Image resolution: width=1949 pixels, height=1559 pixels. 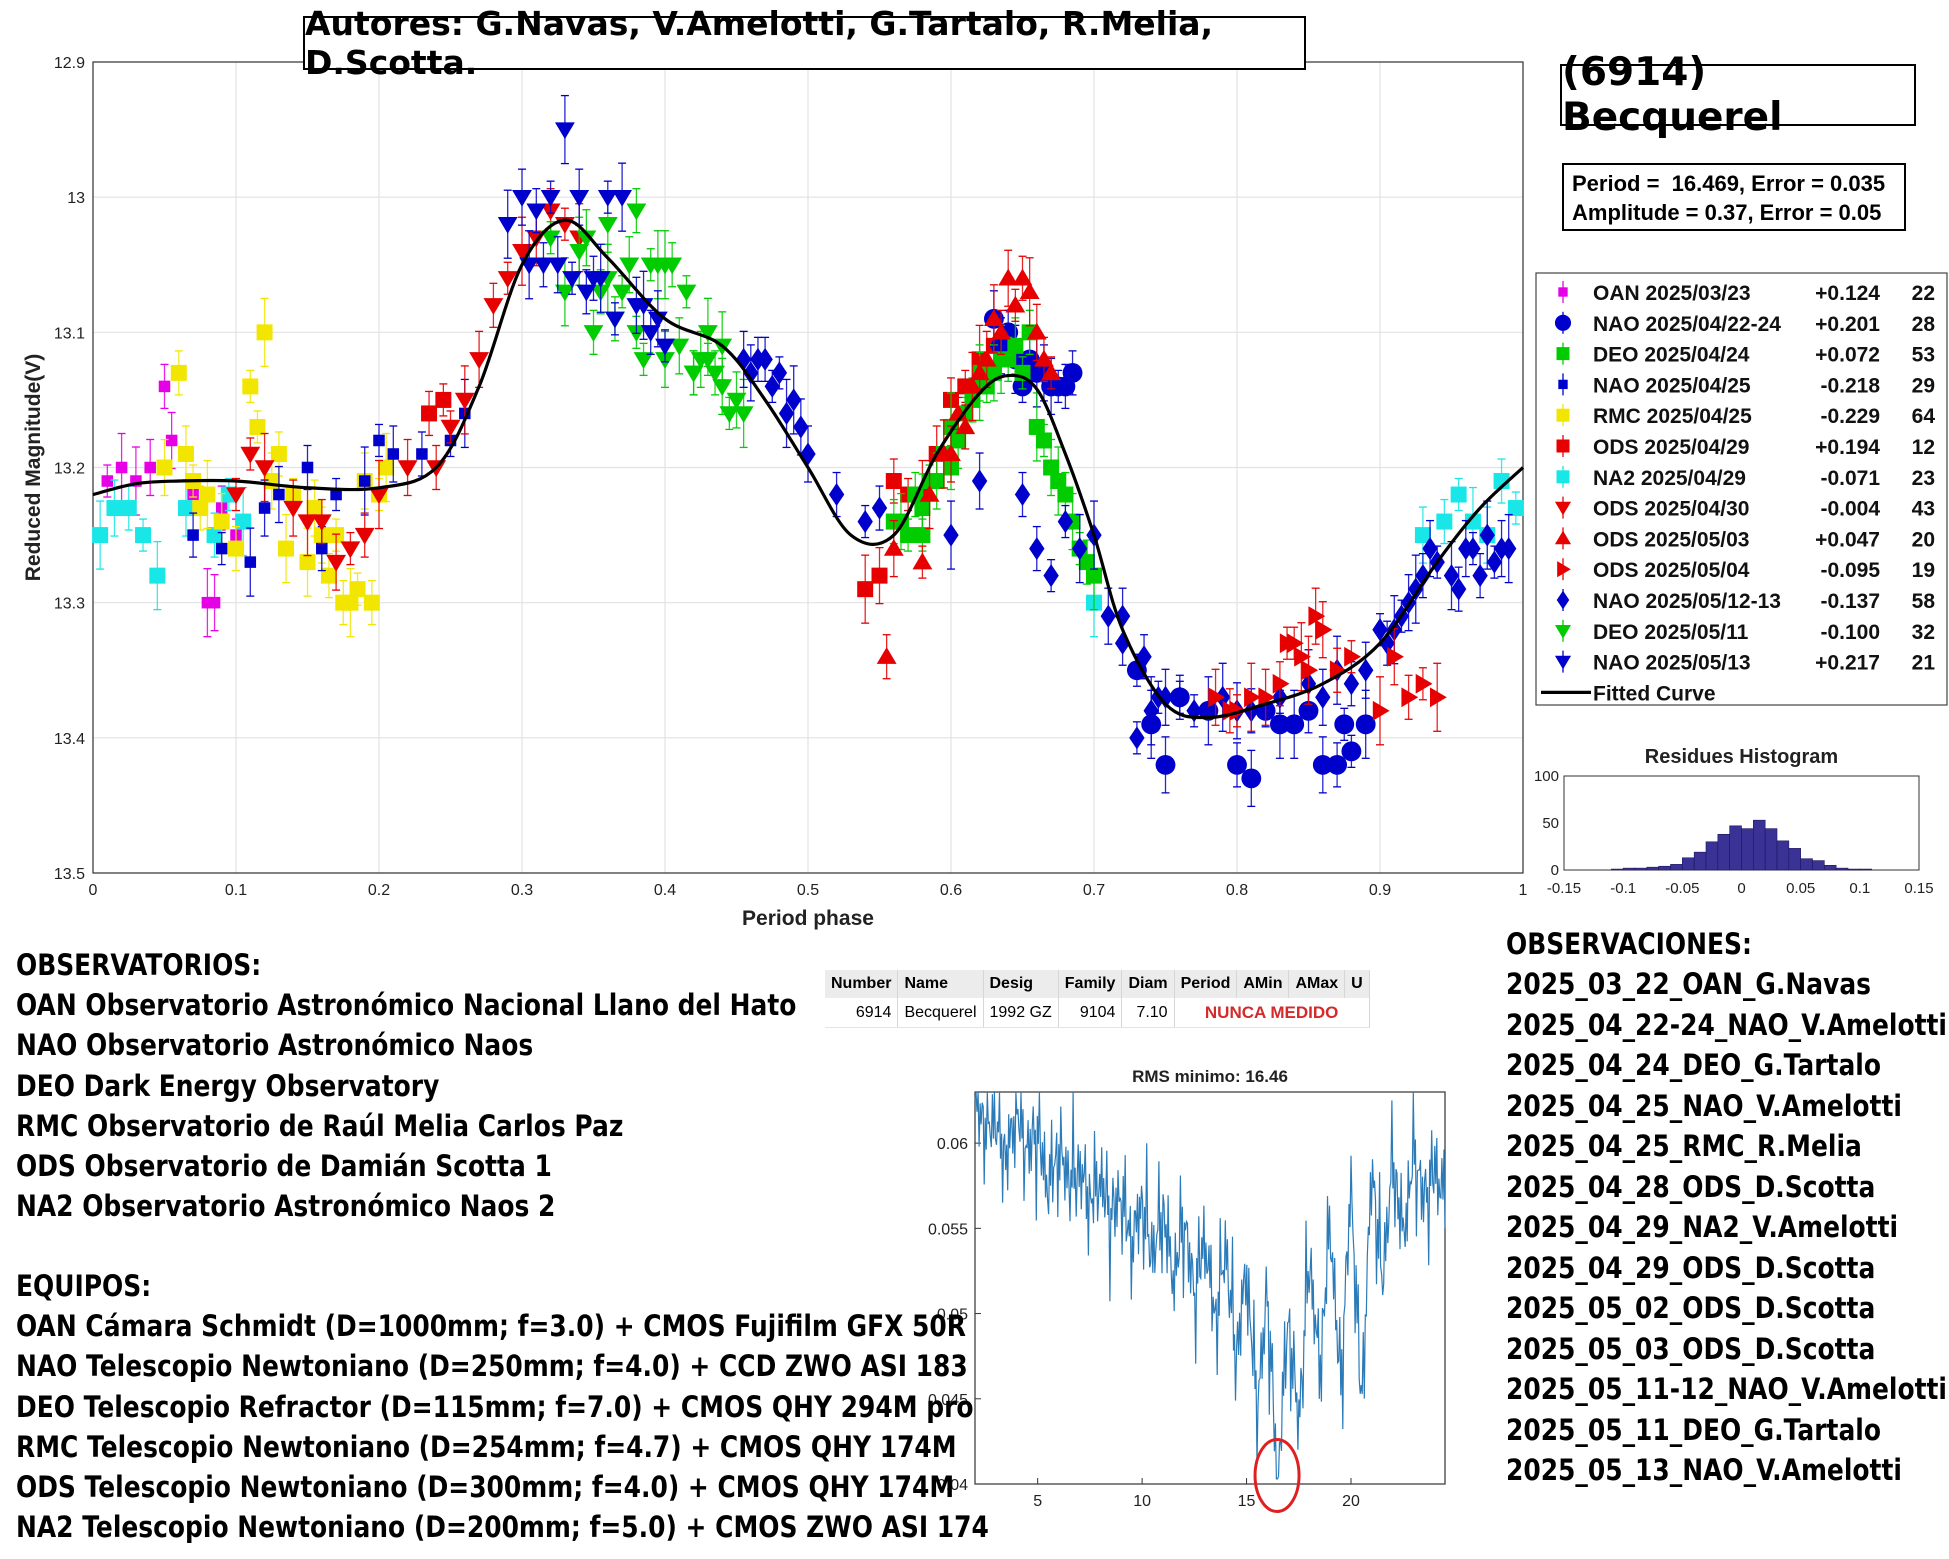 What do you see at coordinates (1263, 984) in the screenshot?
I see `column-header-amin: AMin` at bounding box center [1263, 984].